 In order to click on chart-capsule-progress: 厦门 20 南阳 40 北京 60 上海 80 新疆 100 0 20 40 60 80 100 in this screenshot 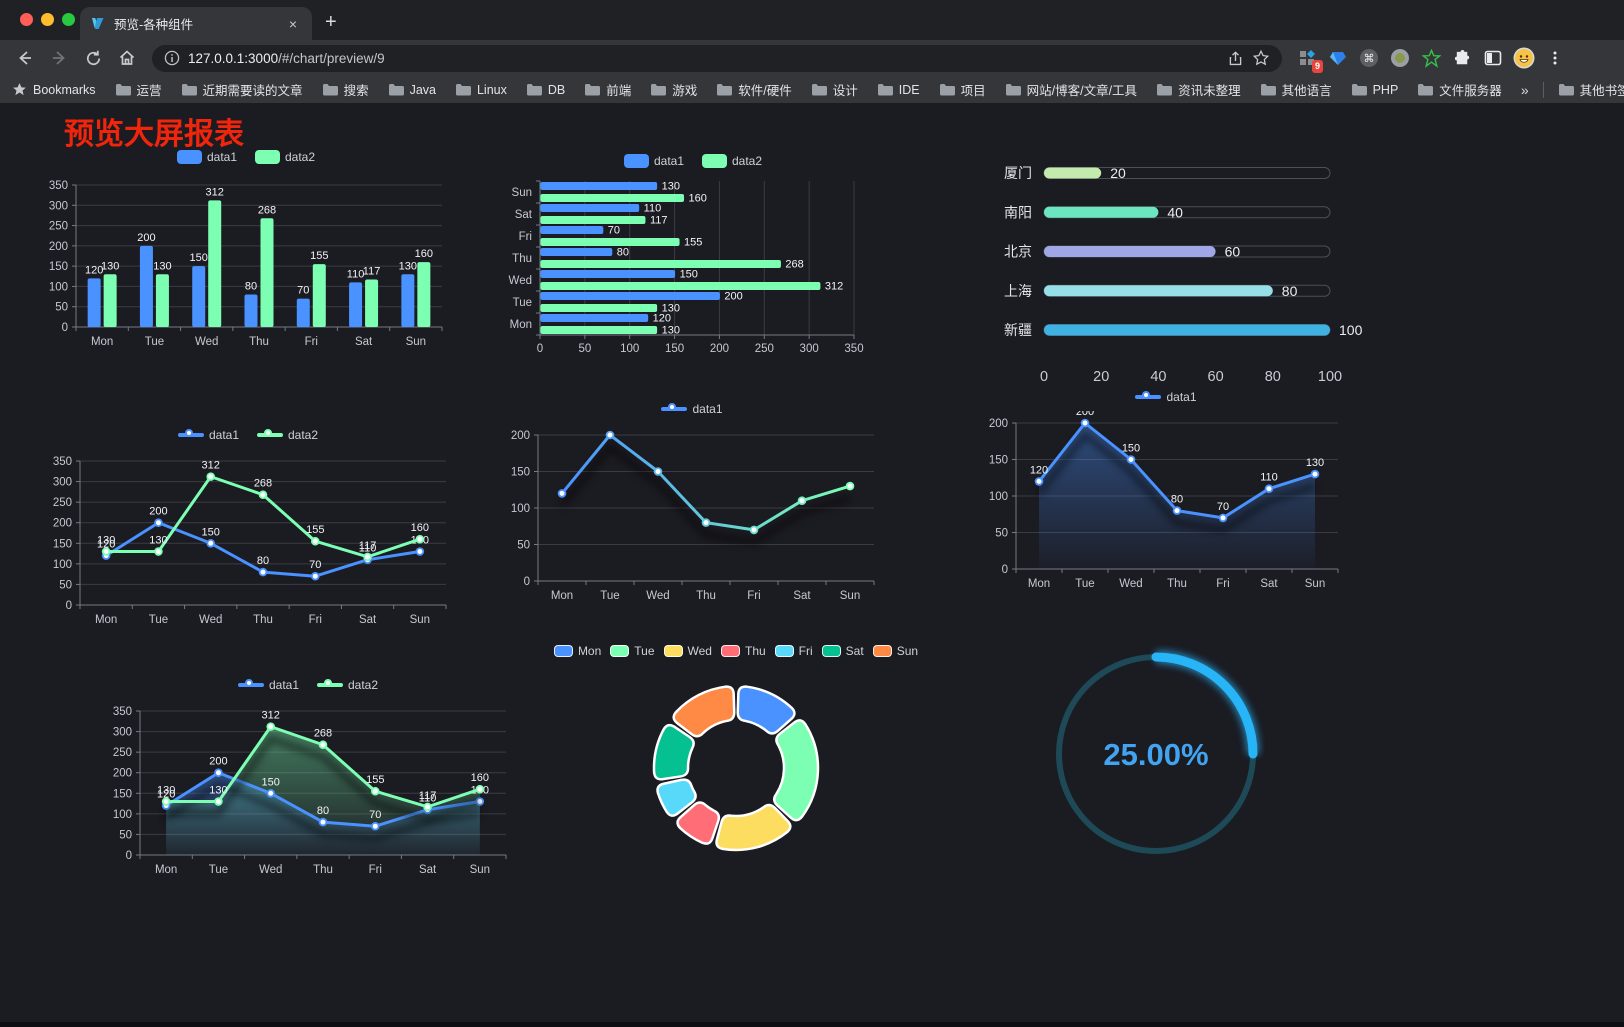, I will do `click(1179, 273)`.